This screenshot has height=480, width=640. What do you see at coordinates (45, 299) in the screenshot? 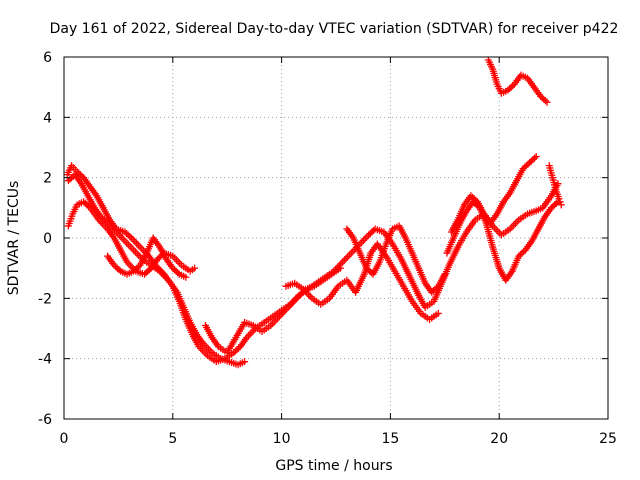
I see `y-tick-label: -2` at bounding box center [45, 299].